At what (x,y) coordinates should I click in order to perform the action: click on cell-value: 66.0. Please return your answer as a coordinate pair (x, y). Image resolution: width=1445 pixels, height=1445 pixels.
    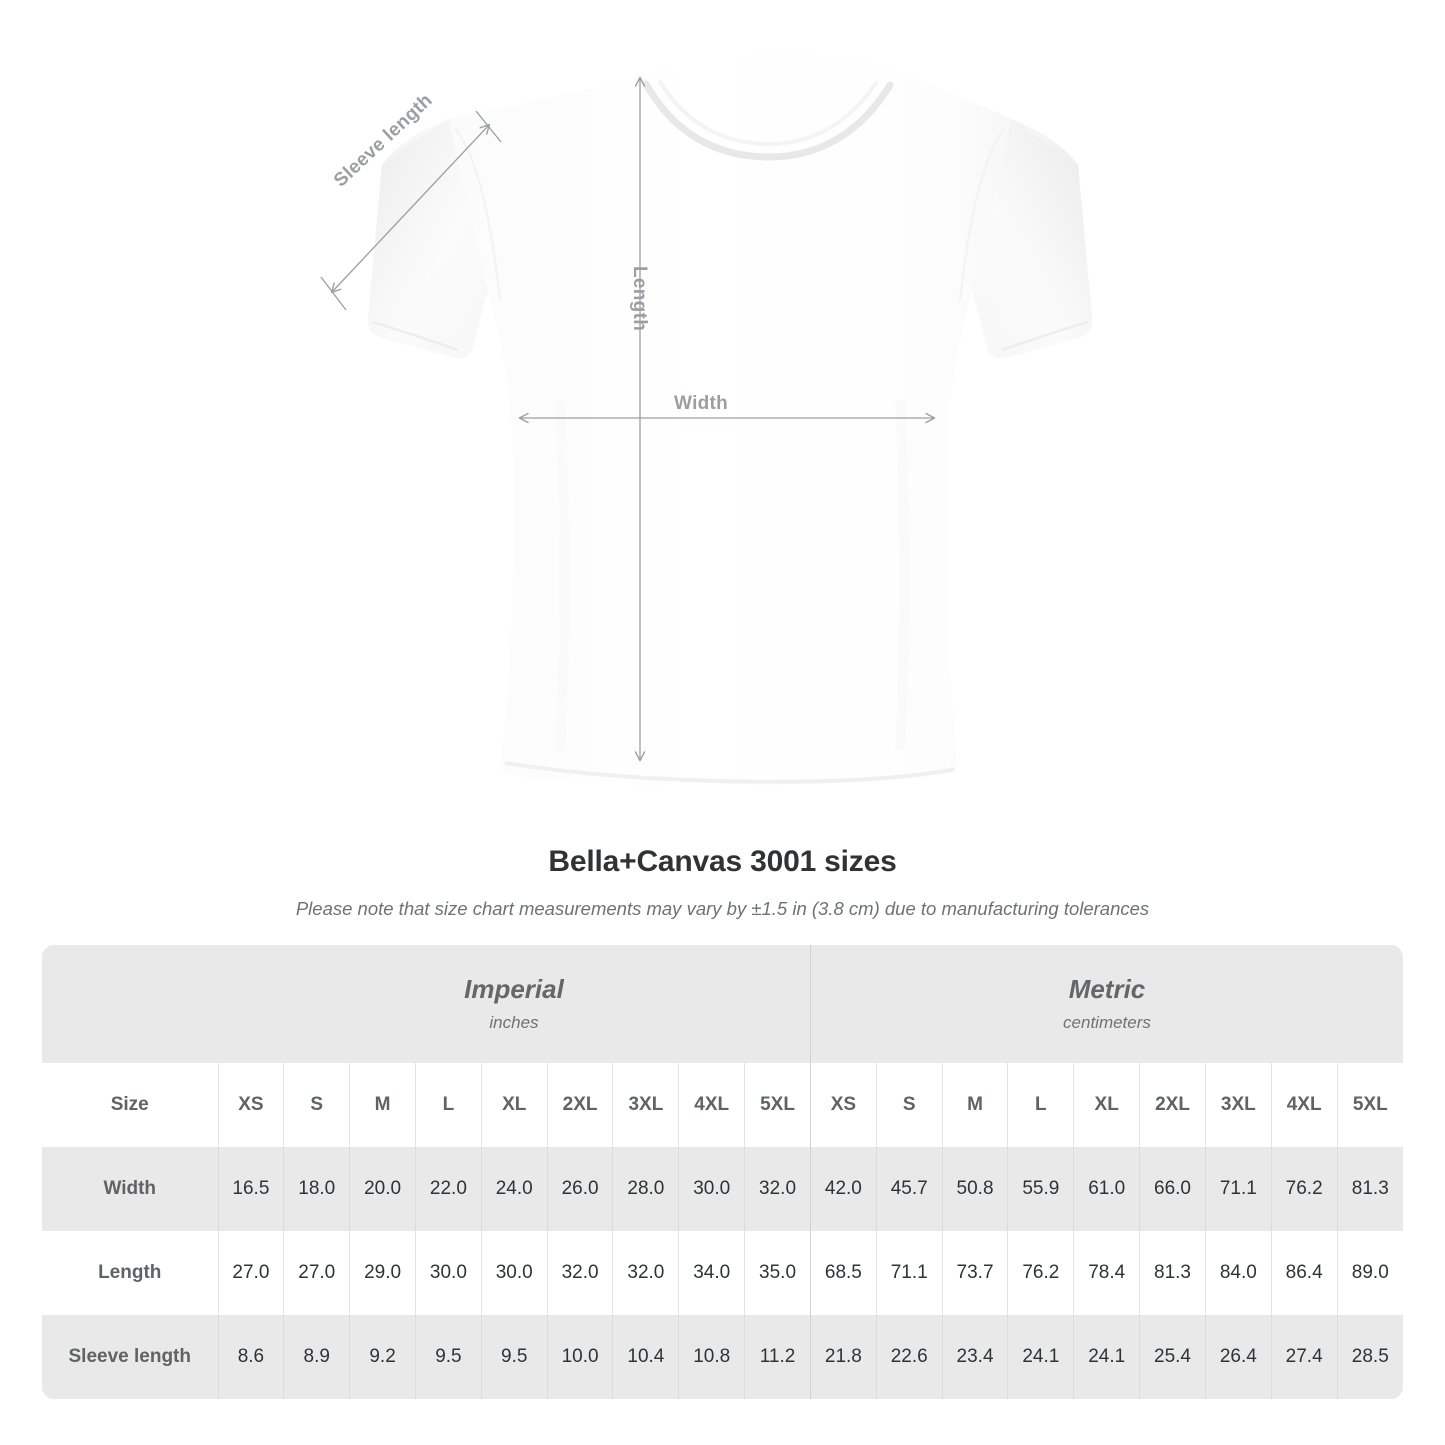
    Looking at the image, I should click on (1172, 1188).